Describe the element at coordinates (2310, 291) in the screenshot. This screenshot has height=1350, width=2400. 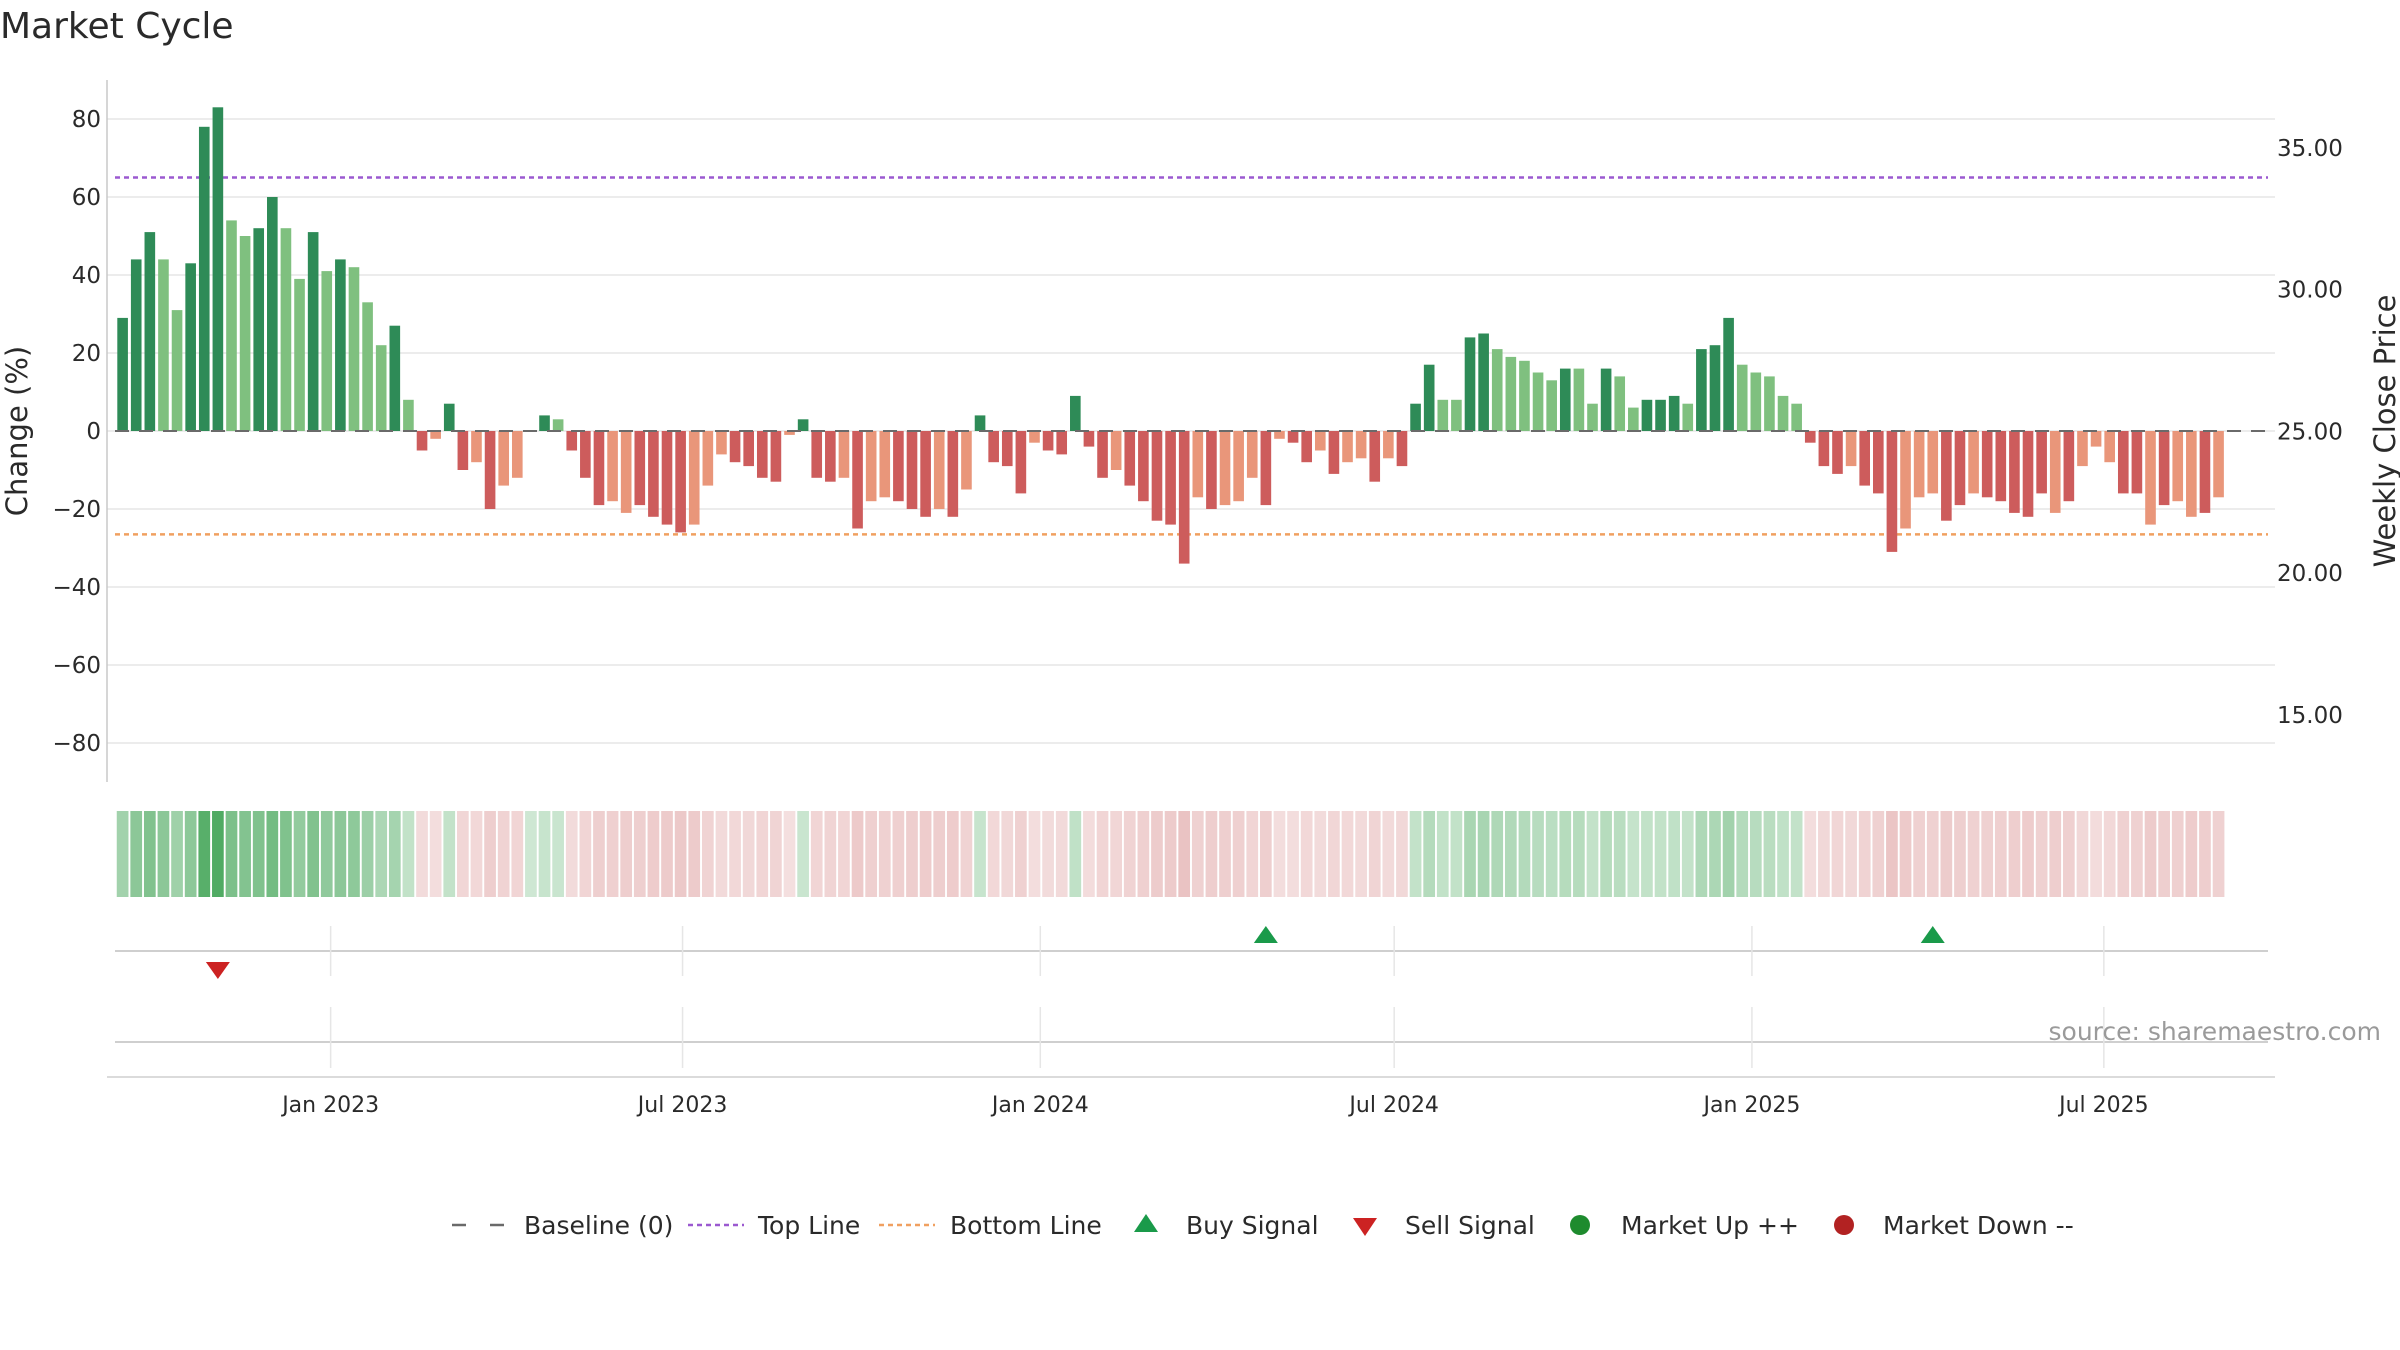
I see `y2-tick-label: 30.00` at that location.